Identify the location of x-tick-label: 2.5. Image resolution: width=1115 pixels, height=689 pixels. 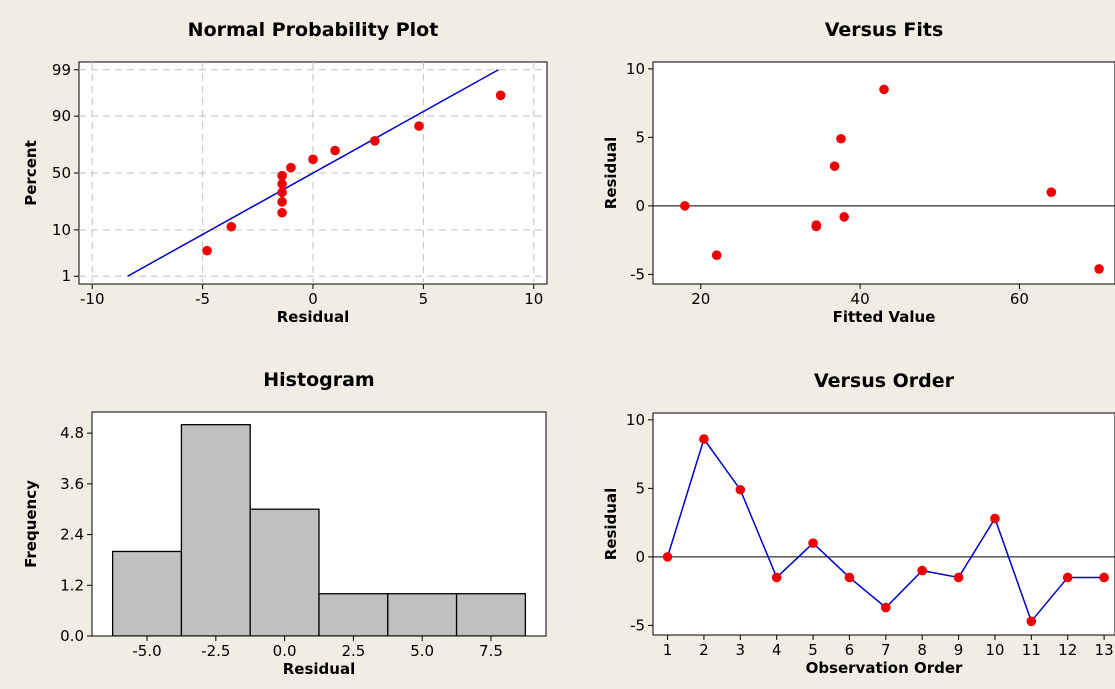
(353, 651).